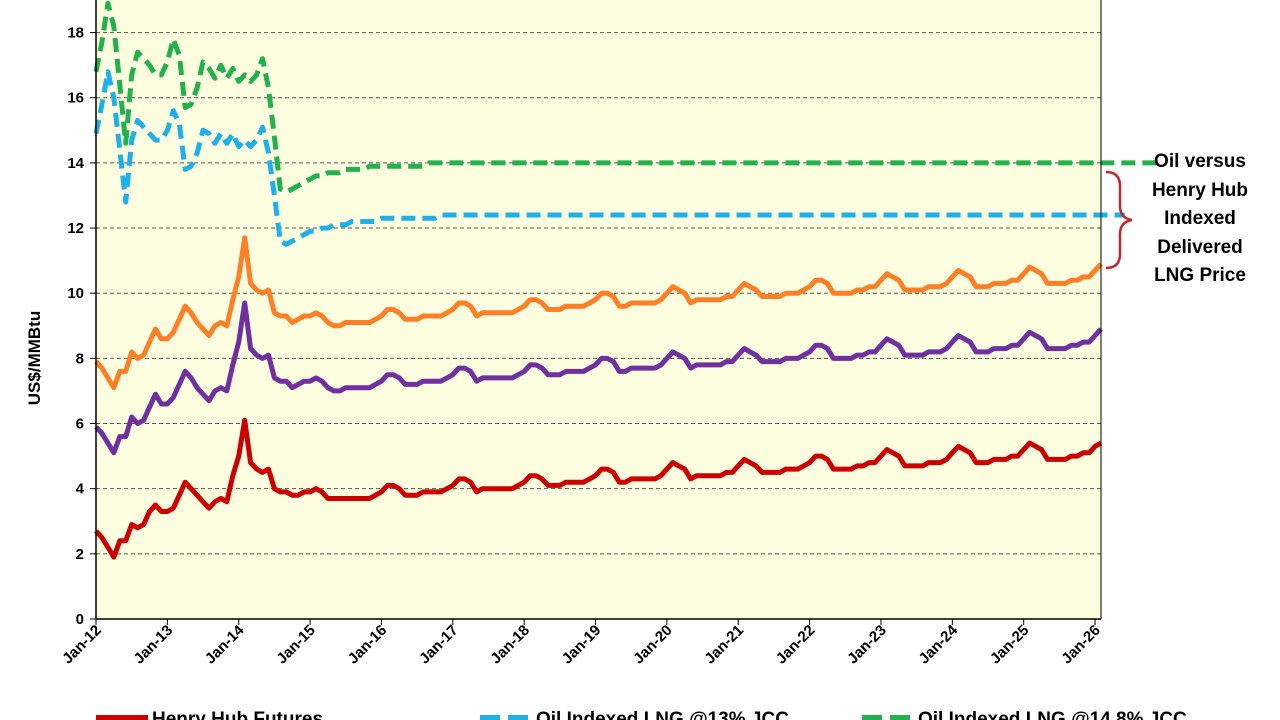 The width and height of the screenshot is (1280, 720). I want to click on annotation-line: LNG Price, so click(1200, 275).